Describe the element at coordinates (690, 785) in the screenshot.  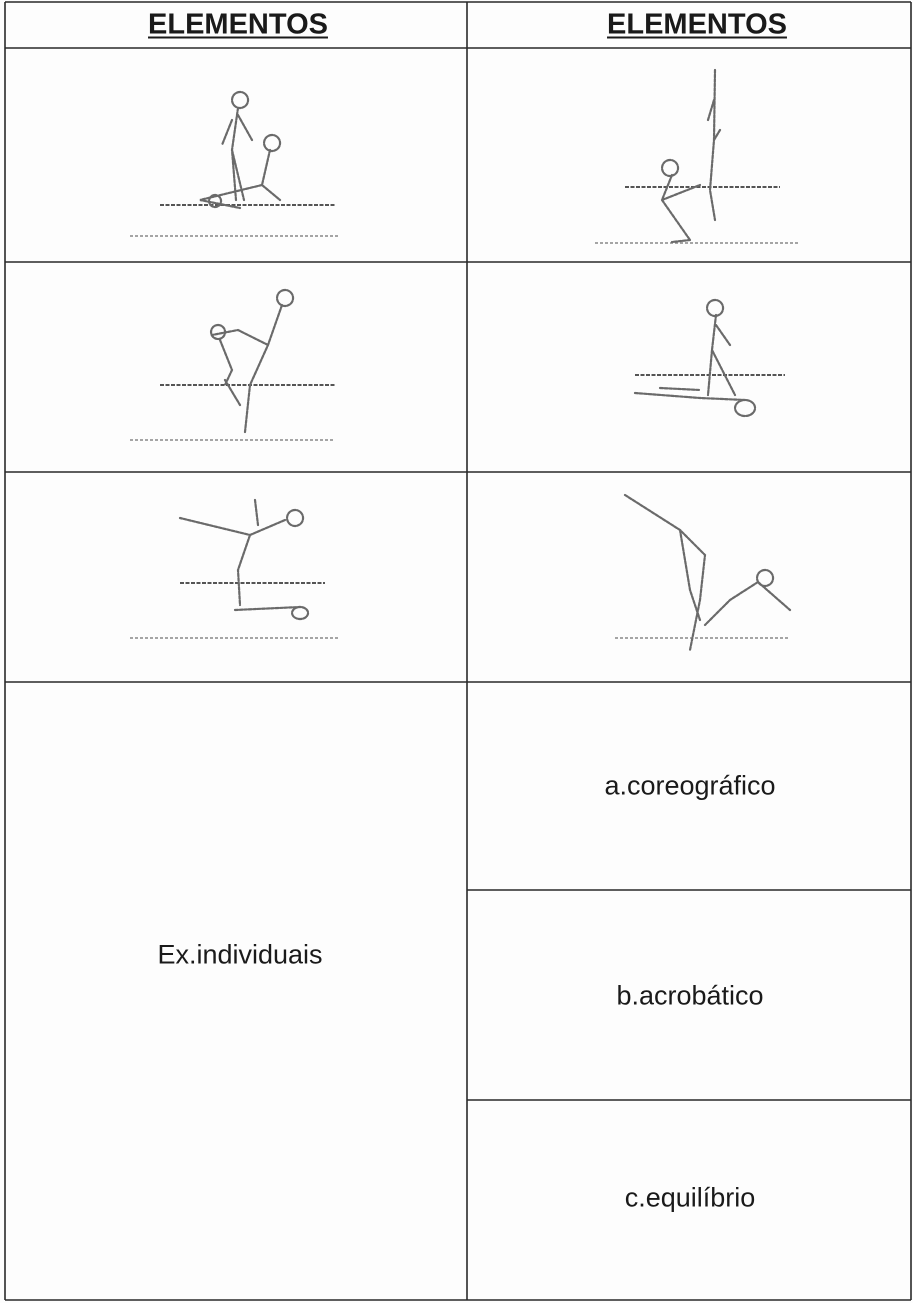
I see `item-label: a.coreográfico` at that location.